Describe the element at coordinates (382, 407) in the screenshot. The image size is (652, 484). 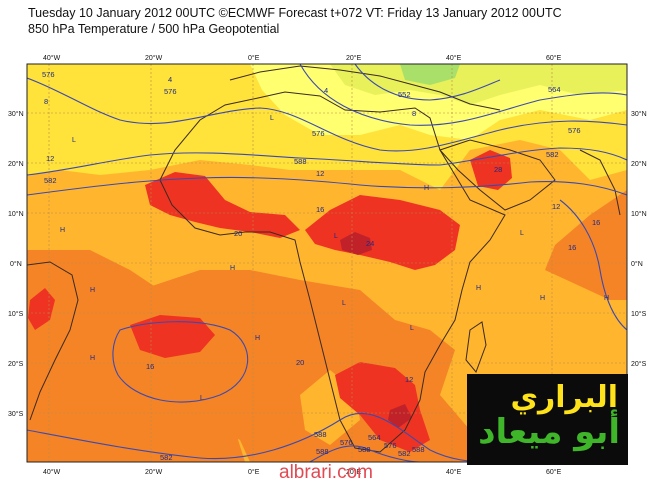
I see `temp-warm-south-africa` at that location.